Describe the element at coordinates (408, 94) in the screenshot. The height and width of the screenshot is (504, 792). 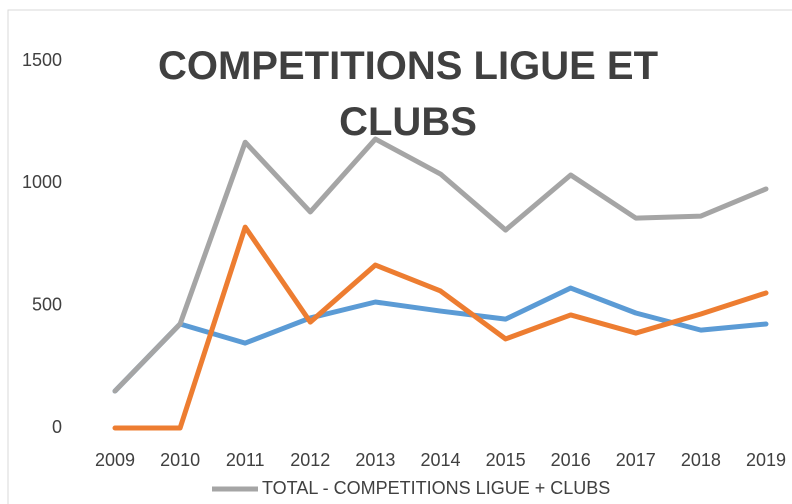
I see `chart-title: COMPETITIONS LIGUE ET CLUBS` at that location.